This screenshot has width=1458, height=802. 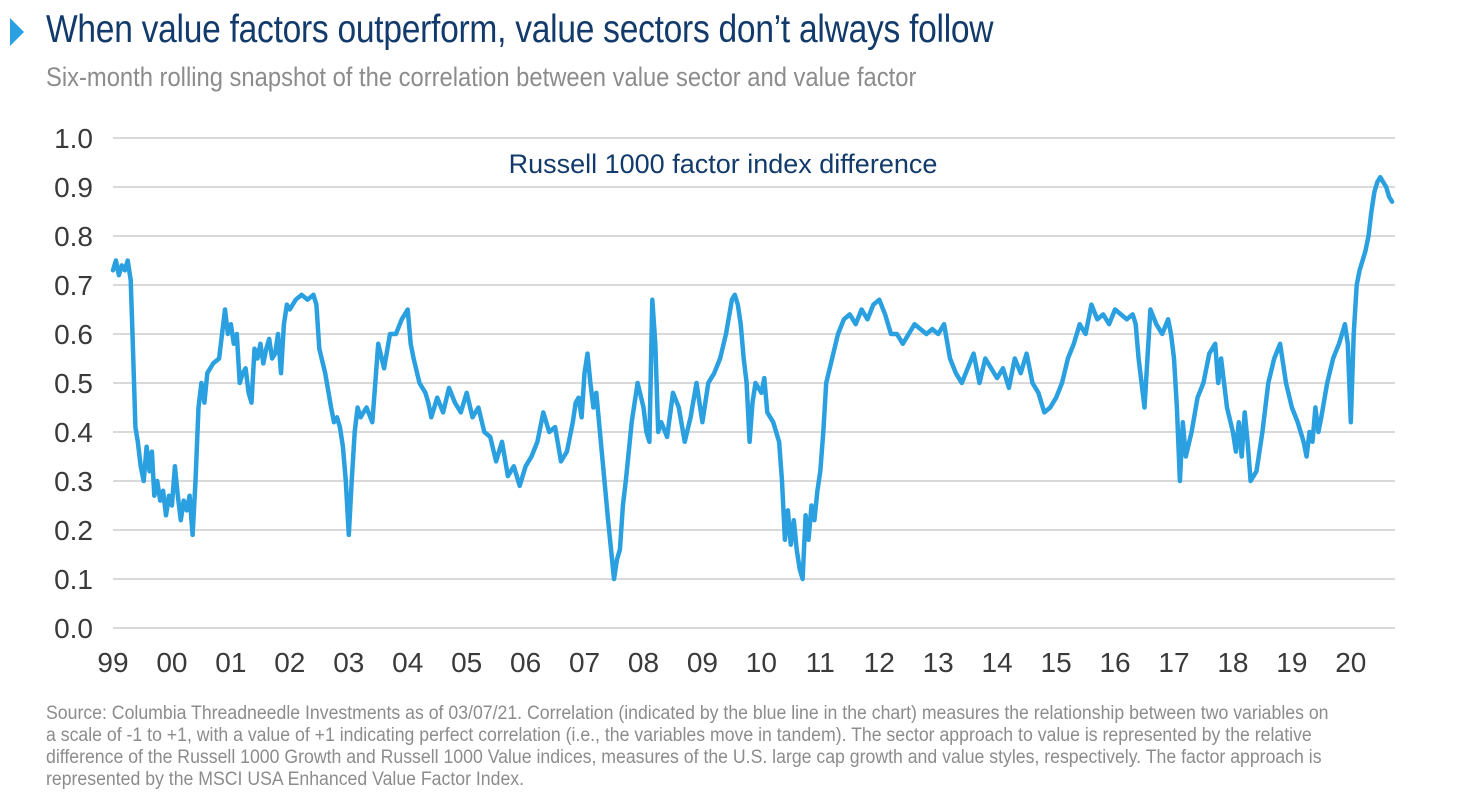 I want to click on x-tick-label: 02, so click(x=289, y=662).